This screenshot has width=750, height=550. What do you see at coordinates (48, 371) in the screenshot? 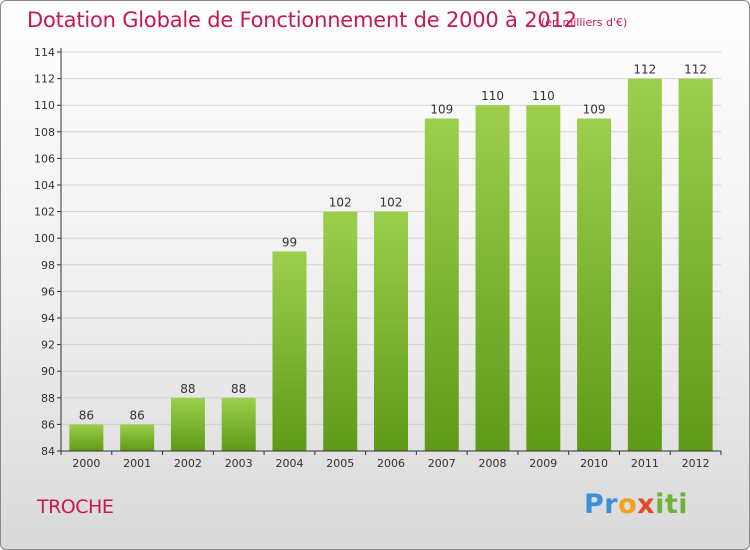
I see `y-tick-label: 90` at bounding box center [48, 371].